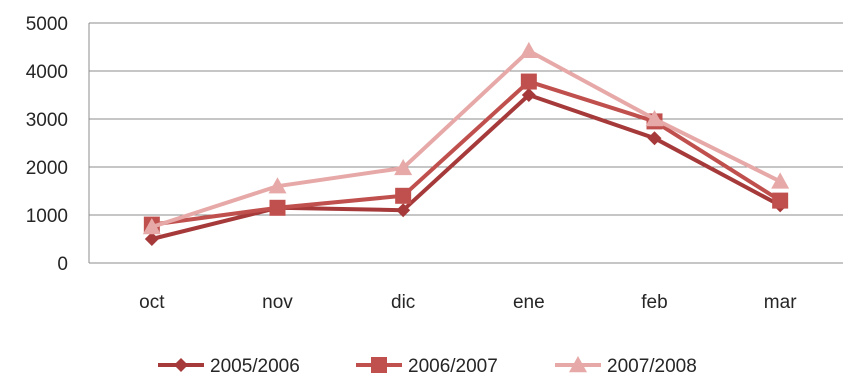 This screenshot has width=854, height=380. What do you see at coordinates (47, 72) in the screenshot?
I see `y-tick-label: 4000` at bounding box center [47, 72].